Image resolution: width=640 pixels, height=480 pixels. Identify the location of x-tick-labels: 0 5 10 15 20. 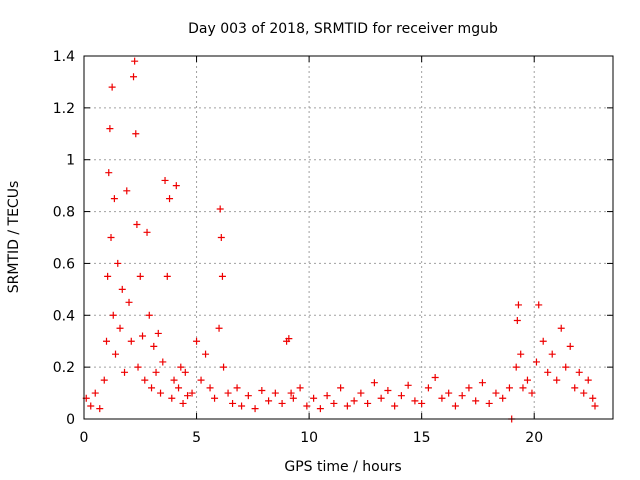
(312, 438).